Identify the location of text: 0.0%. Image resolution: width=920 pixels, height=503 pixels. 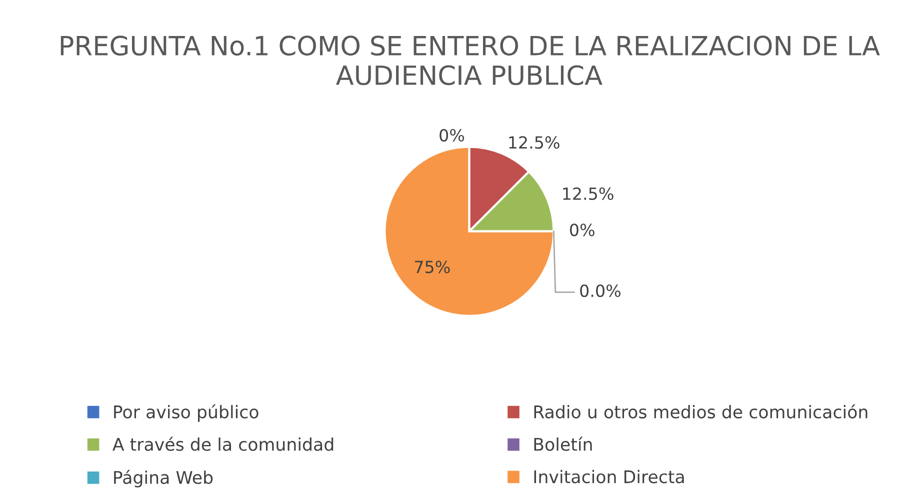
(600, 291).